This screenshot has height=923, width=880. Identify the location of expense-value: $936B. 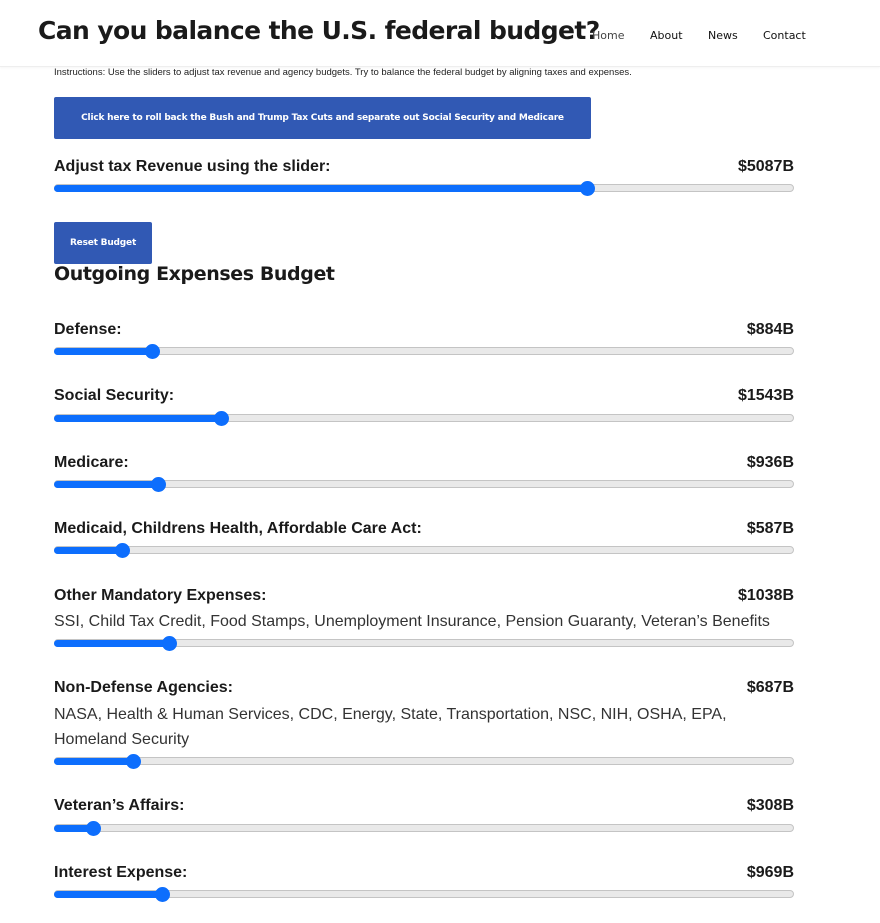
(770, 462).